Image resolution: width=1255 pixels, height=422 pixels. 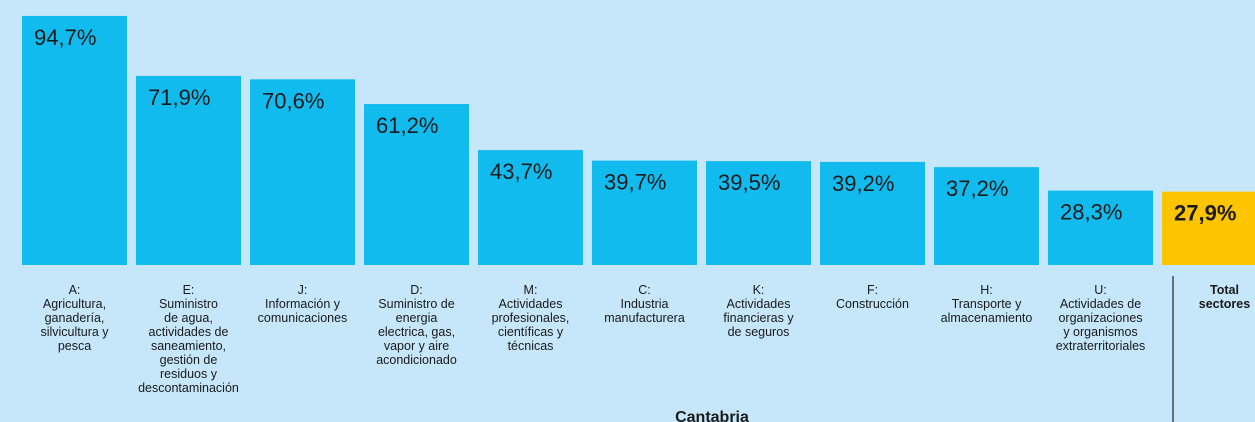 What do you see at coordinates (1091, 212) in the screenshot?
I see `value-label: 28,3%` at bounding box center [1091, 212].